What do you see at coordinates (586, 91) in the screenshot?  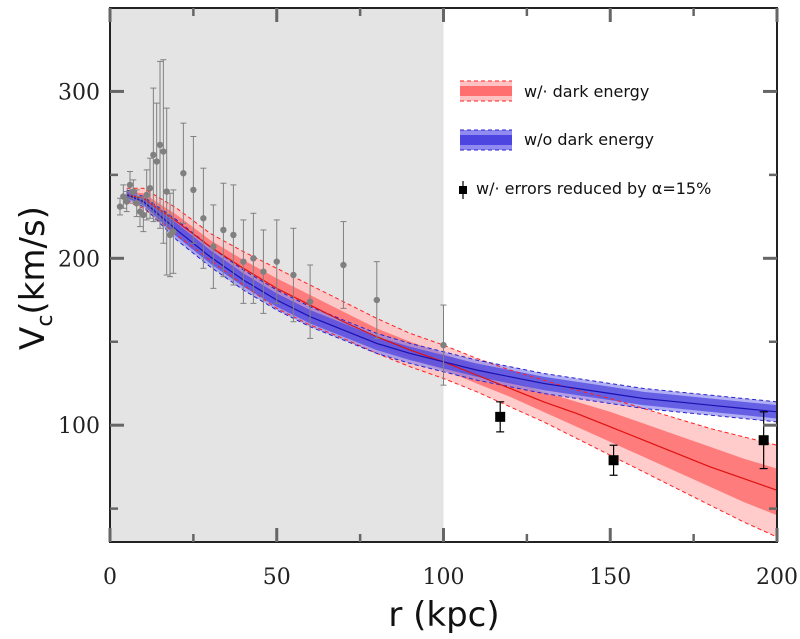 I see `legend-label-with-de: w/· dark energy` at bounding box center [586, 91].